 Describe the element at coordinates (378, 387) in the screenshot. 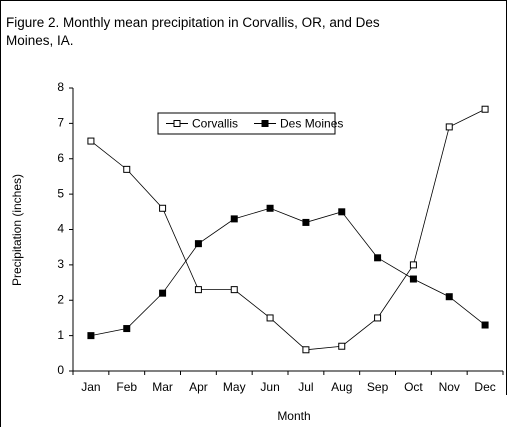

I see `x-tick-label: Sep` at that location.